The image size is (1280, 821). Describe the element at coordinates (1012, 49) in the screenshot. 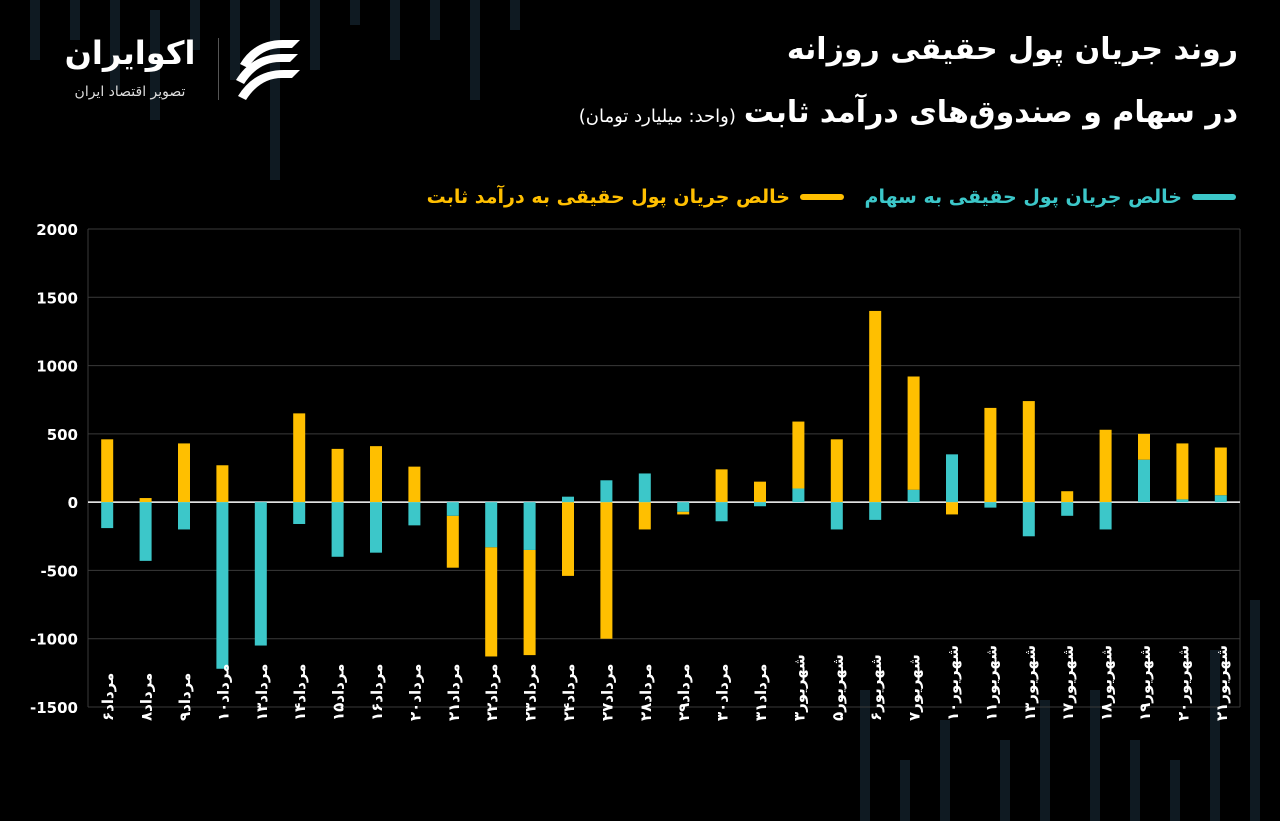

I see `chart-title: روند جریان پول حقیقی روزانه` at that location.